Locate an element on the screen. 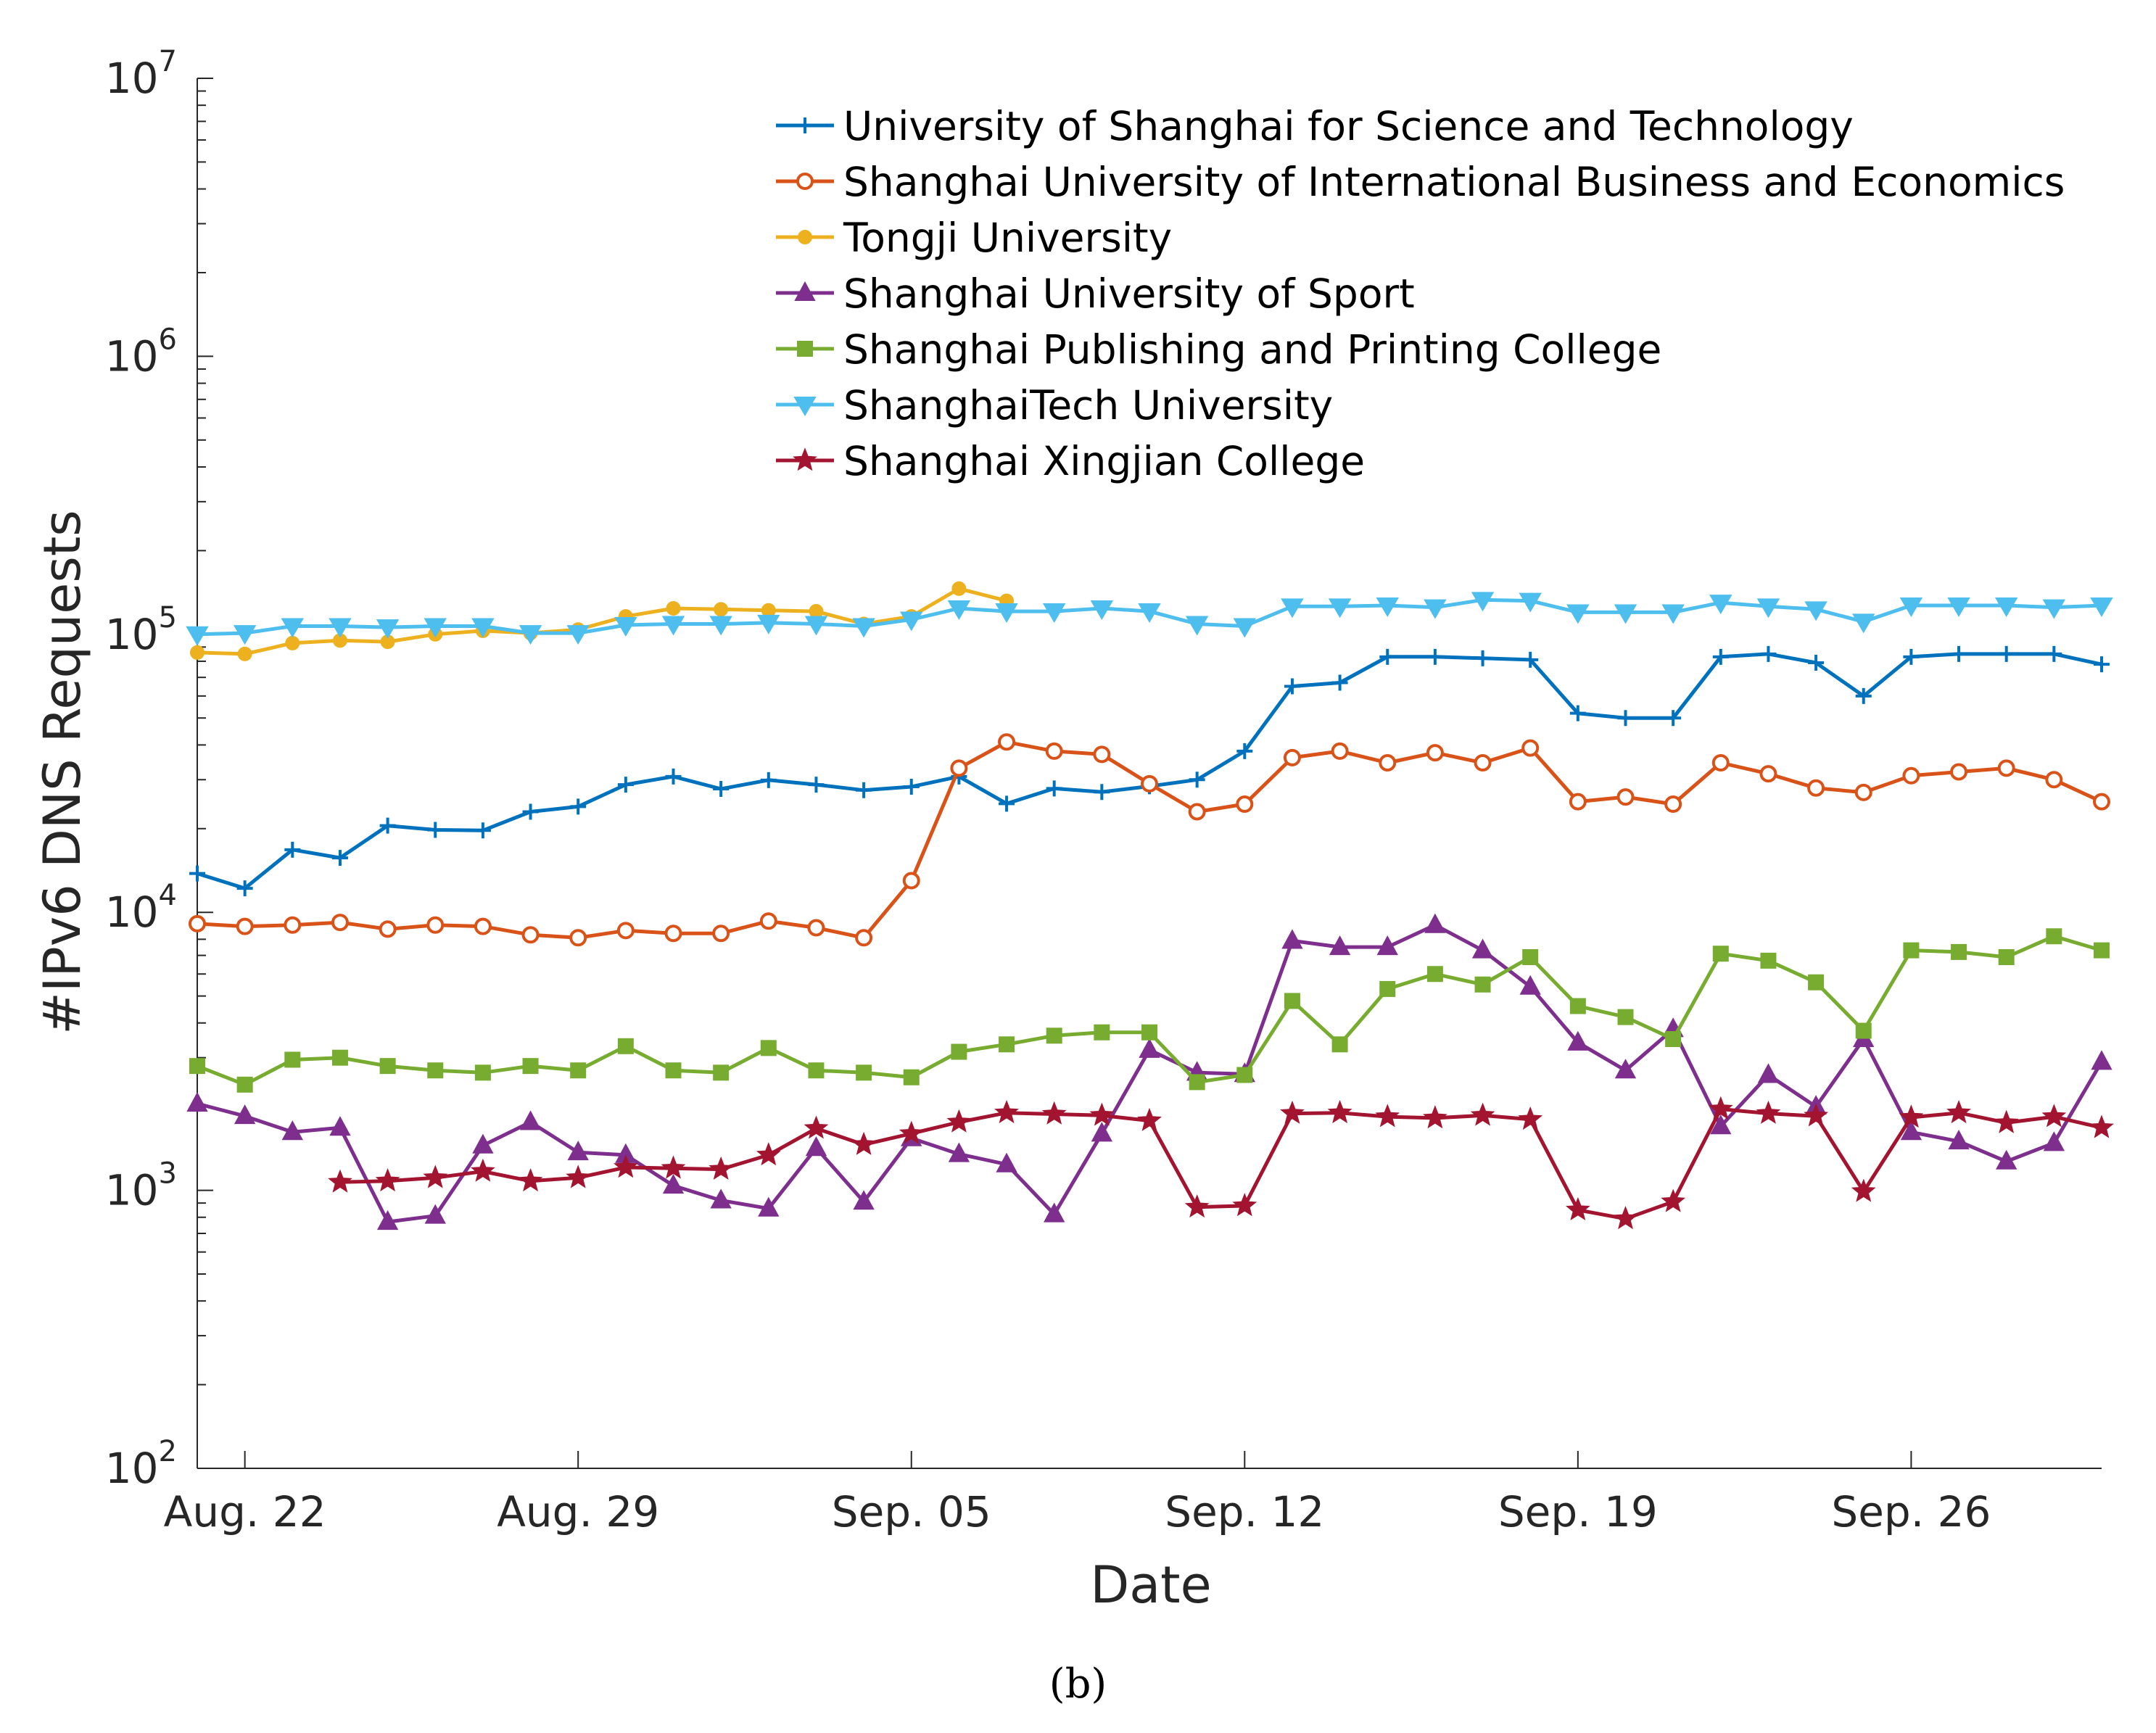 The height and width of the screenshot is (1733, 2156). x-tick-label: Sep. 19 is located at coordinates (1578, 1511).